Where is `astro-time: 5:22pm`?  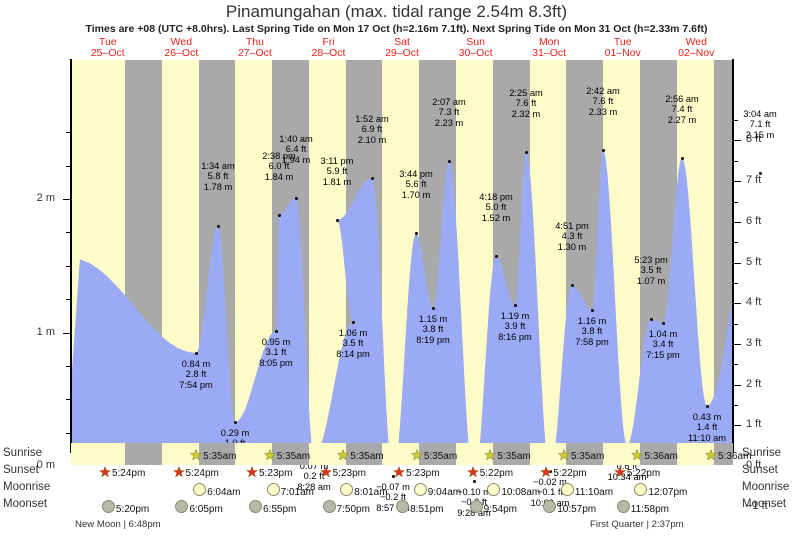
astro-time: 5:22pm is located at coordinates (496, 473).